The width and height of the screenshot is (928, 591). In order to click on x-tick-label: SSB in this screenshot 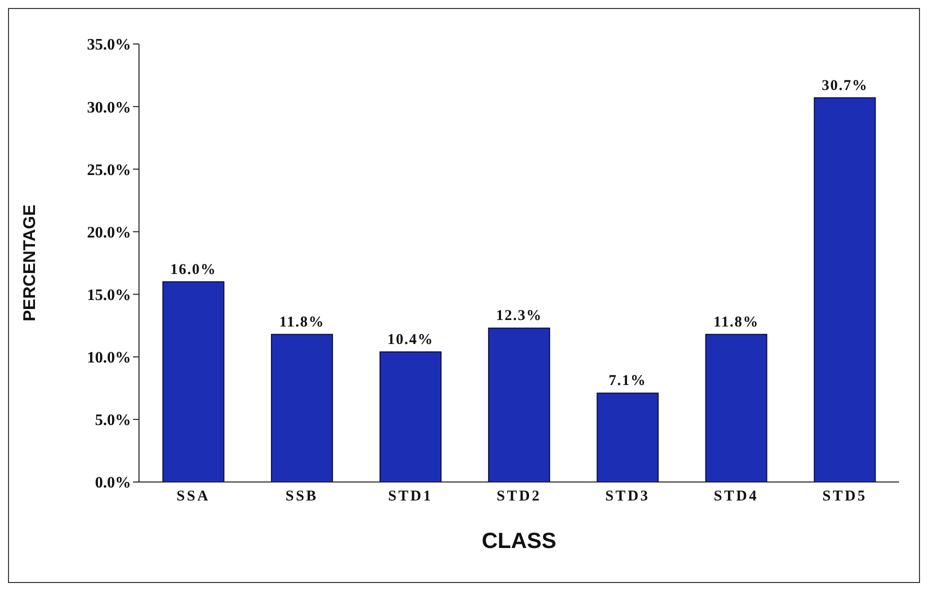, I will do `click(302, 496)`.